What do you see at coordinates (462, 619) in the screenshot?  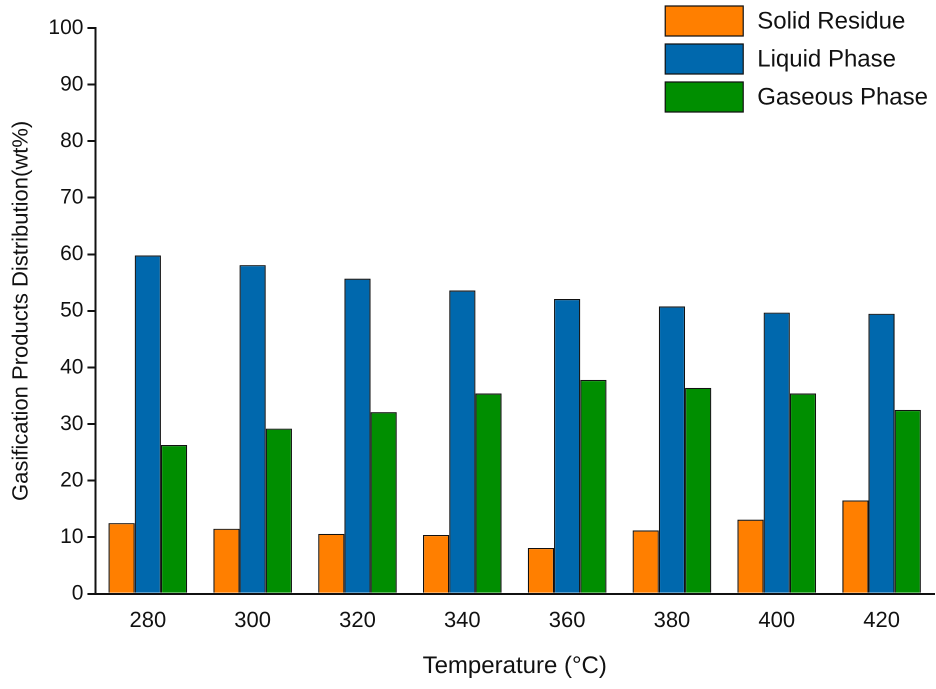 I see `x-tick-label: 340` at bounding box center [462, 619].